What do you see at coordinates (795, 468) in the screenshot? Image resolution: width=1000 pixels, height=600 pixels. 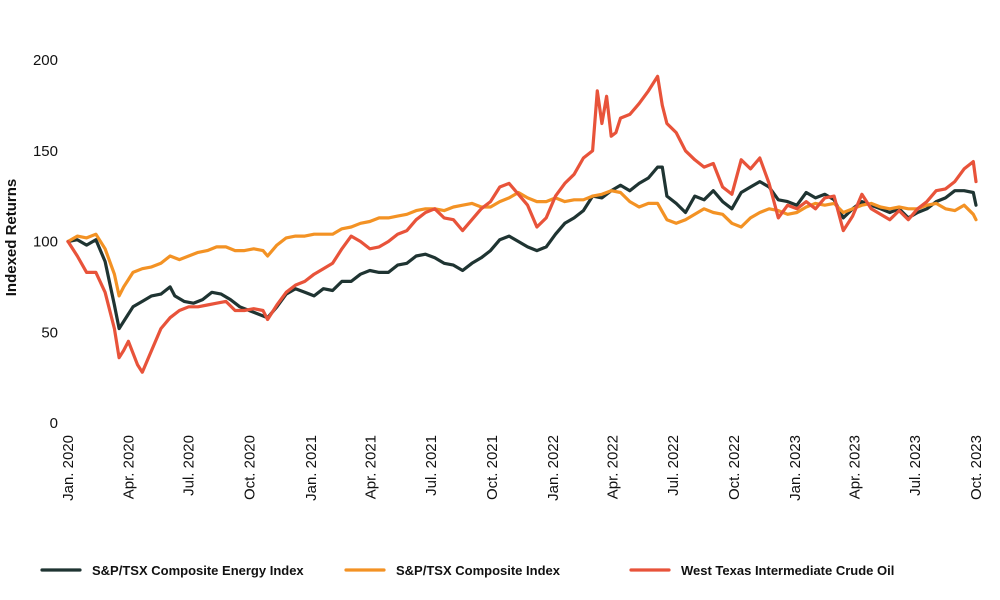 I see `x-tick-label: Jan. 2023` at bounding box center [795, 468].